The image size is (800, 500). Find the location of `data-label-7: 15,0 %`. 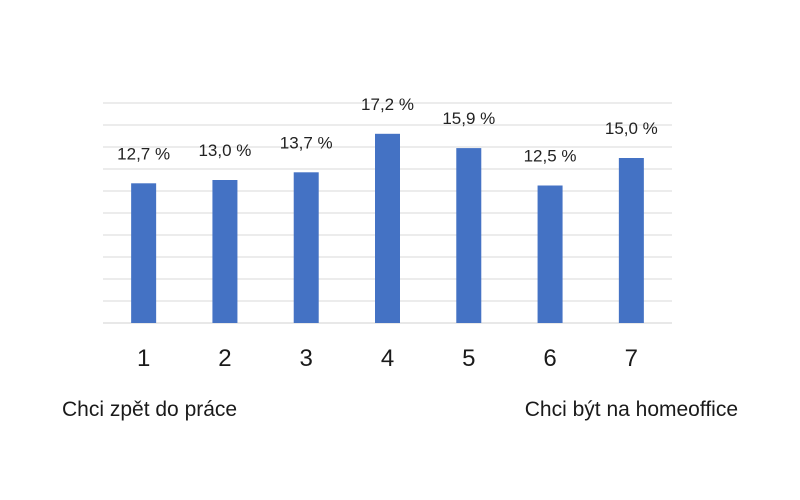

data-label-7: 15,0 % is located at coordinates (631, 128).